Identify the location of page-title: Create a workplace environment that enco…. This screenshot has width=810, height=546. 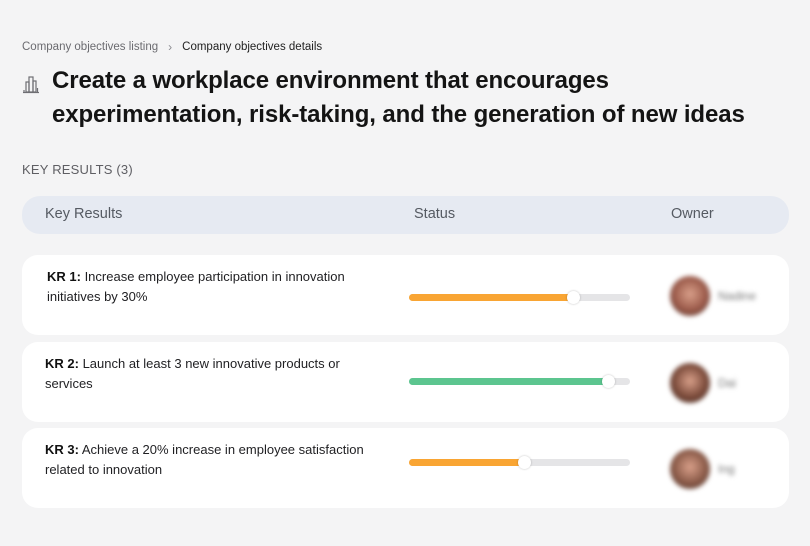
(398, 97).